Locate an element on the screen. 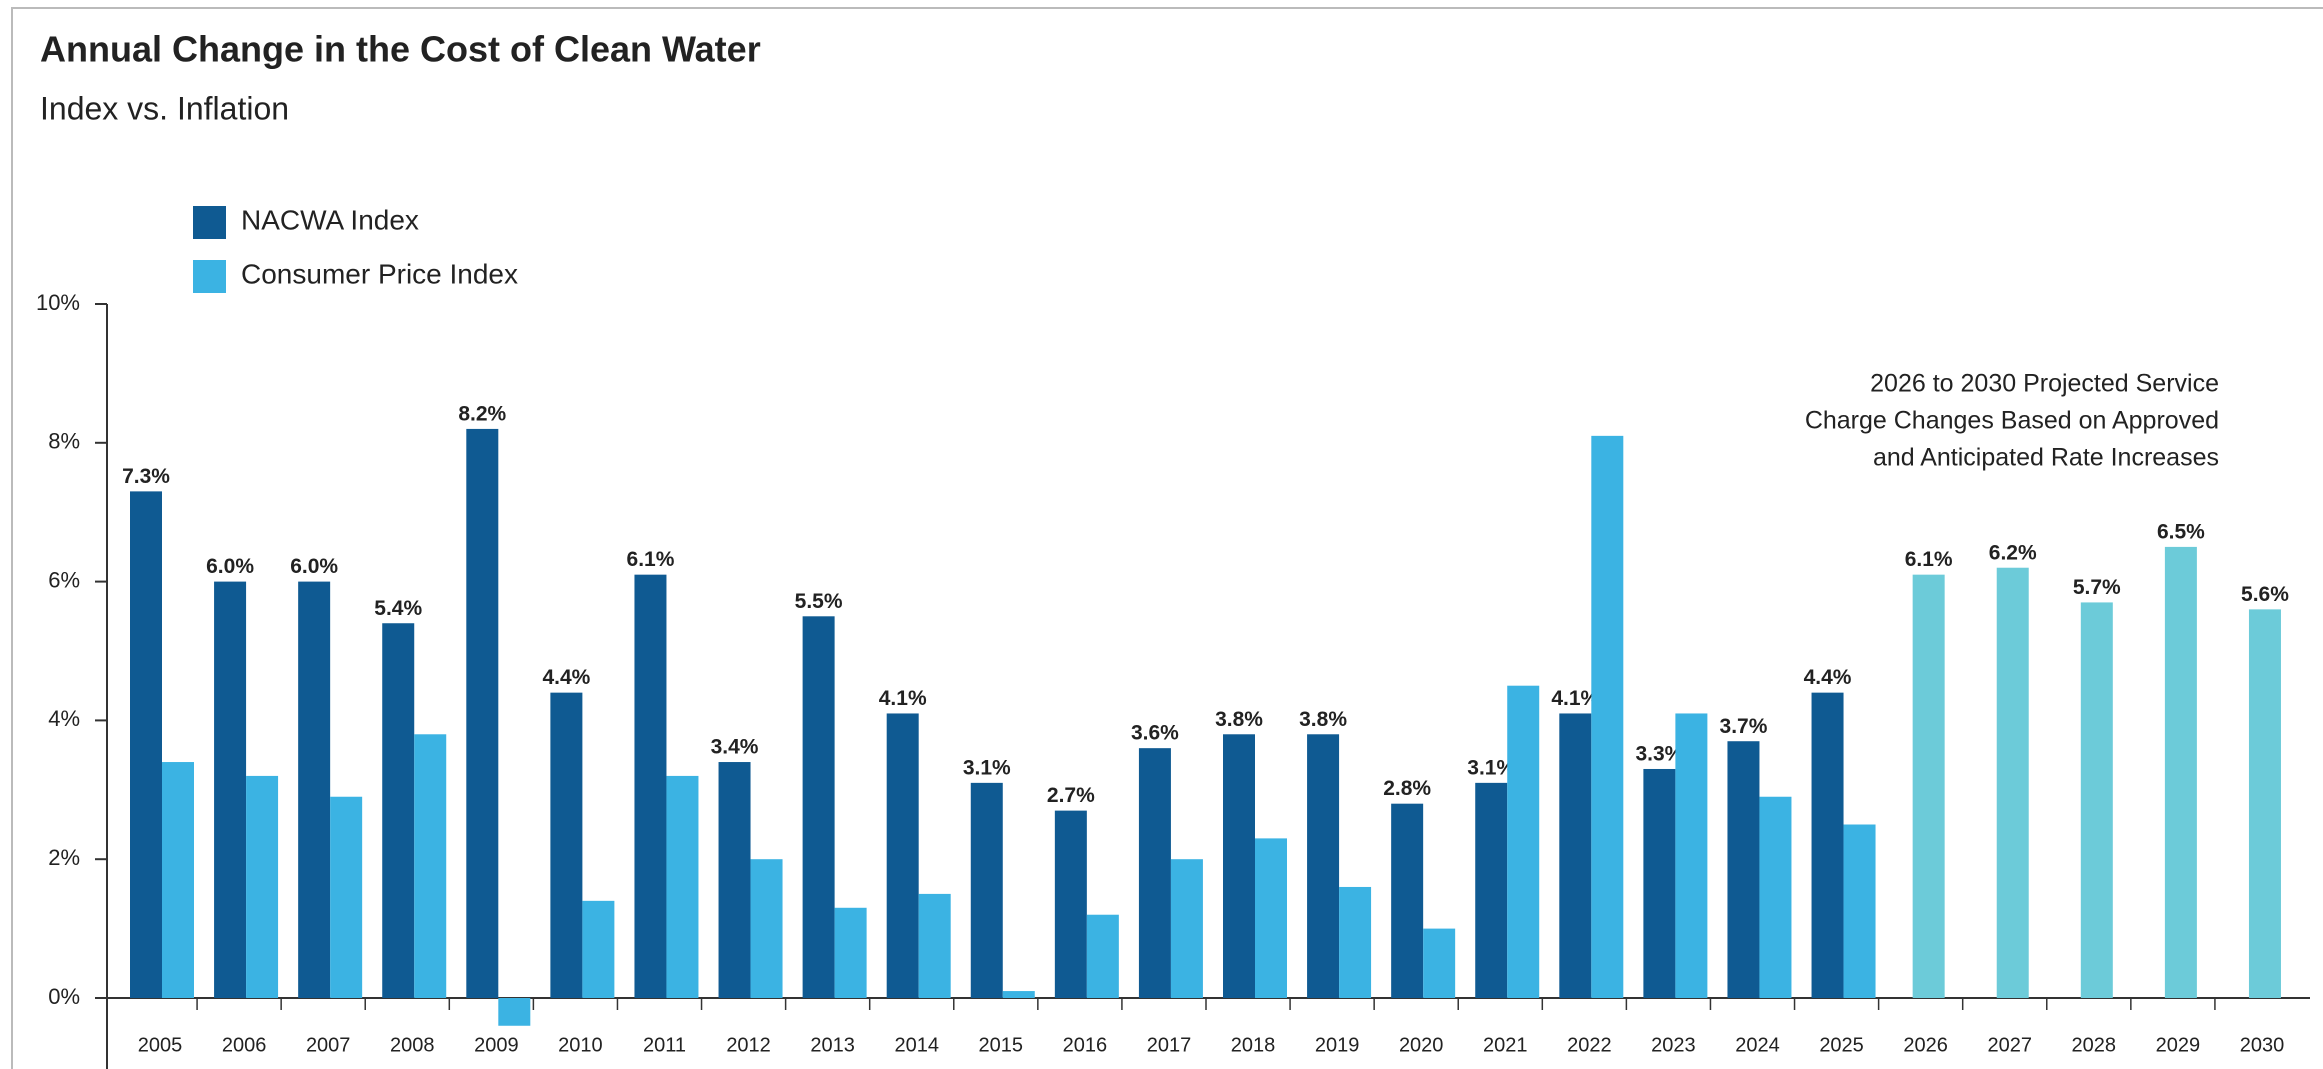  x-tick-label: 2029 is located at coordinates (2178, 1045).